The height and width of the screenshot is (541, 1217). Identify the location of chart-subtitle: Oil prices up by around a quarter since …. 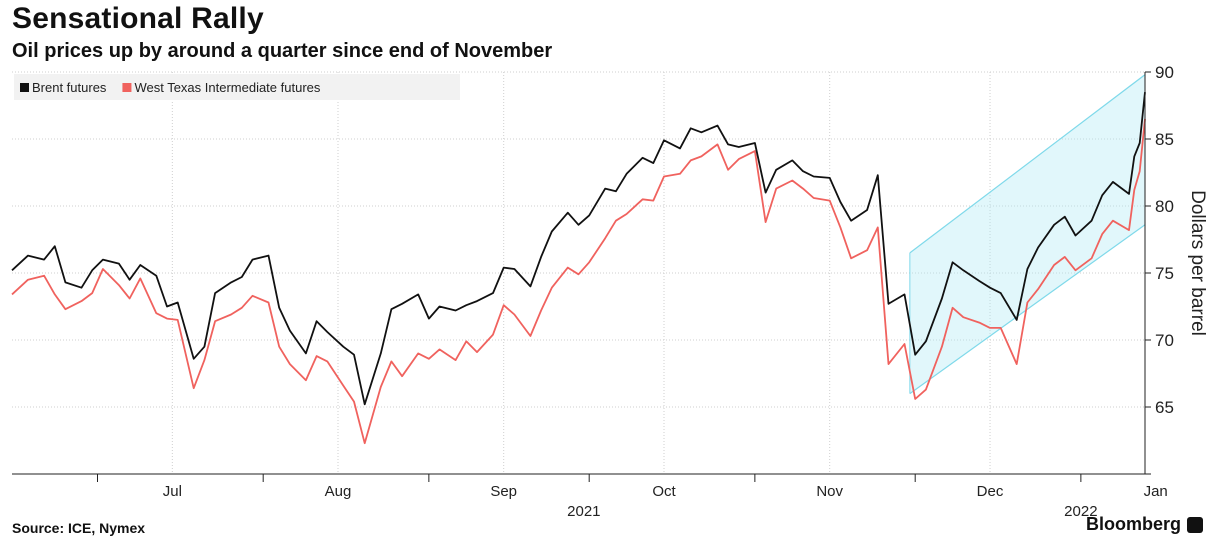
(282, 51).